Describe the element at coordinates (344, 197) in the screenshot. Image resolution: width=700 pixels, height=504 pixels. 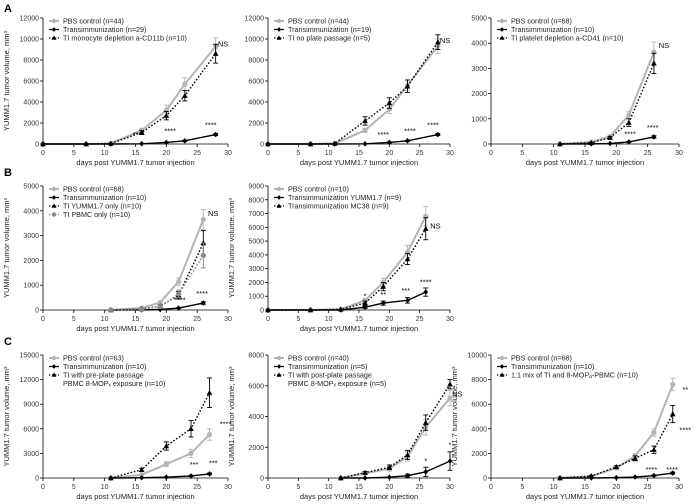
I see `legend-label: Transimmunization YUMM1.7 (n=9)` at that location.